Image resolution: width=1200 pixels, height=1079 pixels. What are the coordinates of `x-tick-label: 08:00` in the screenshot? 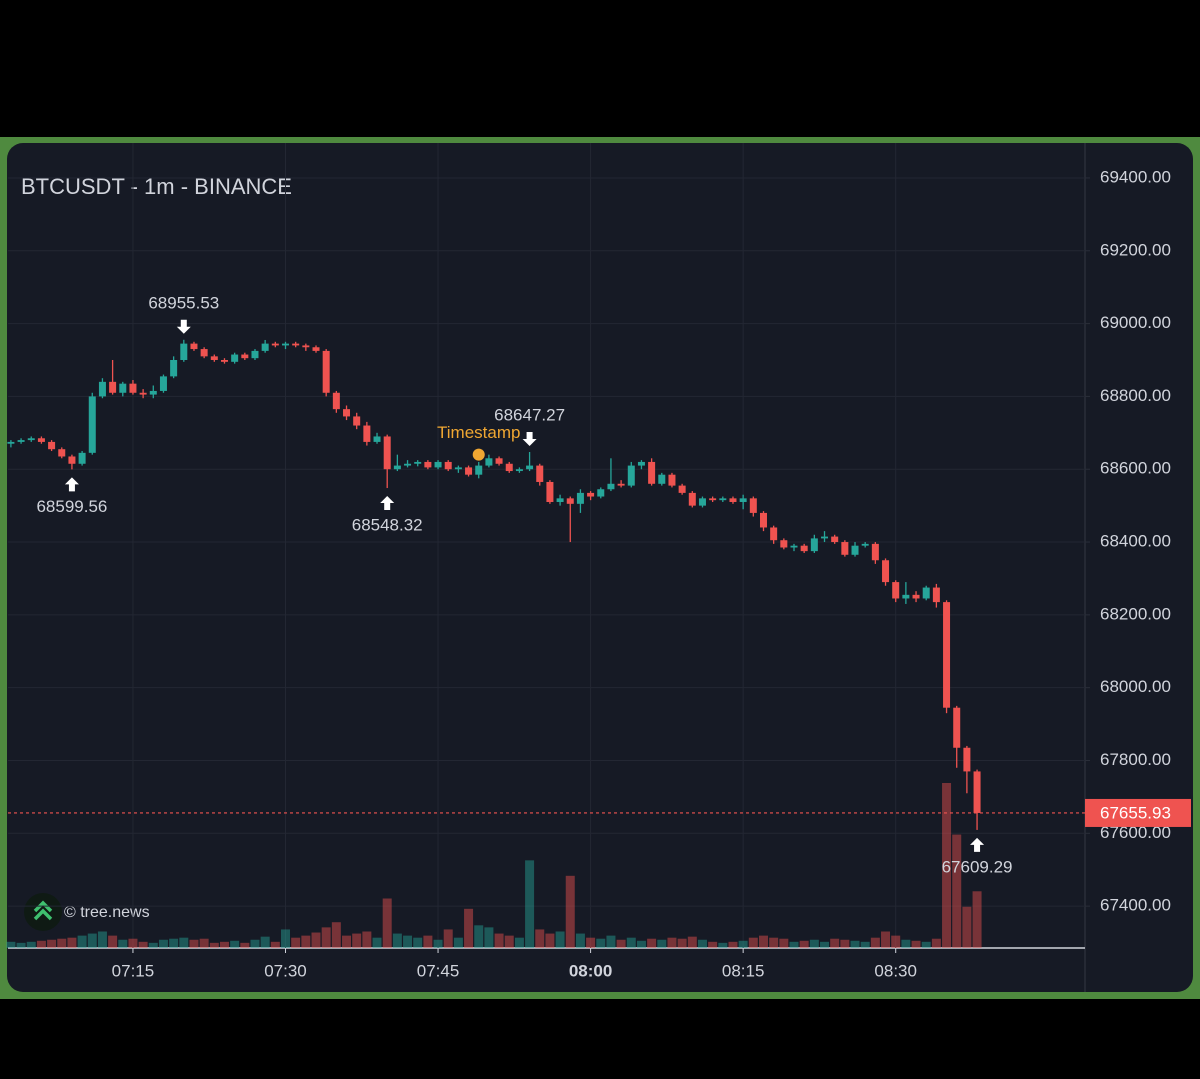 It's located at (590, 970).